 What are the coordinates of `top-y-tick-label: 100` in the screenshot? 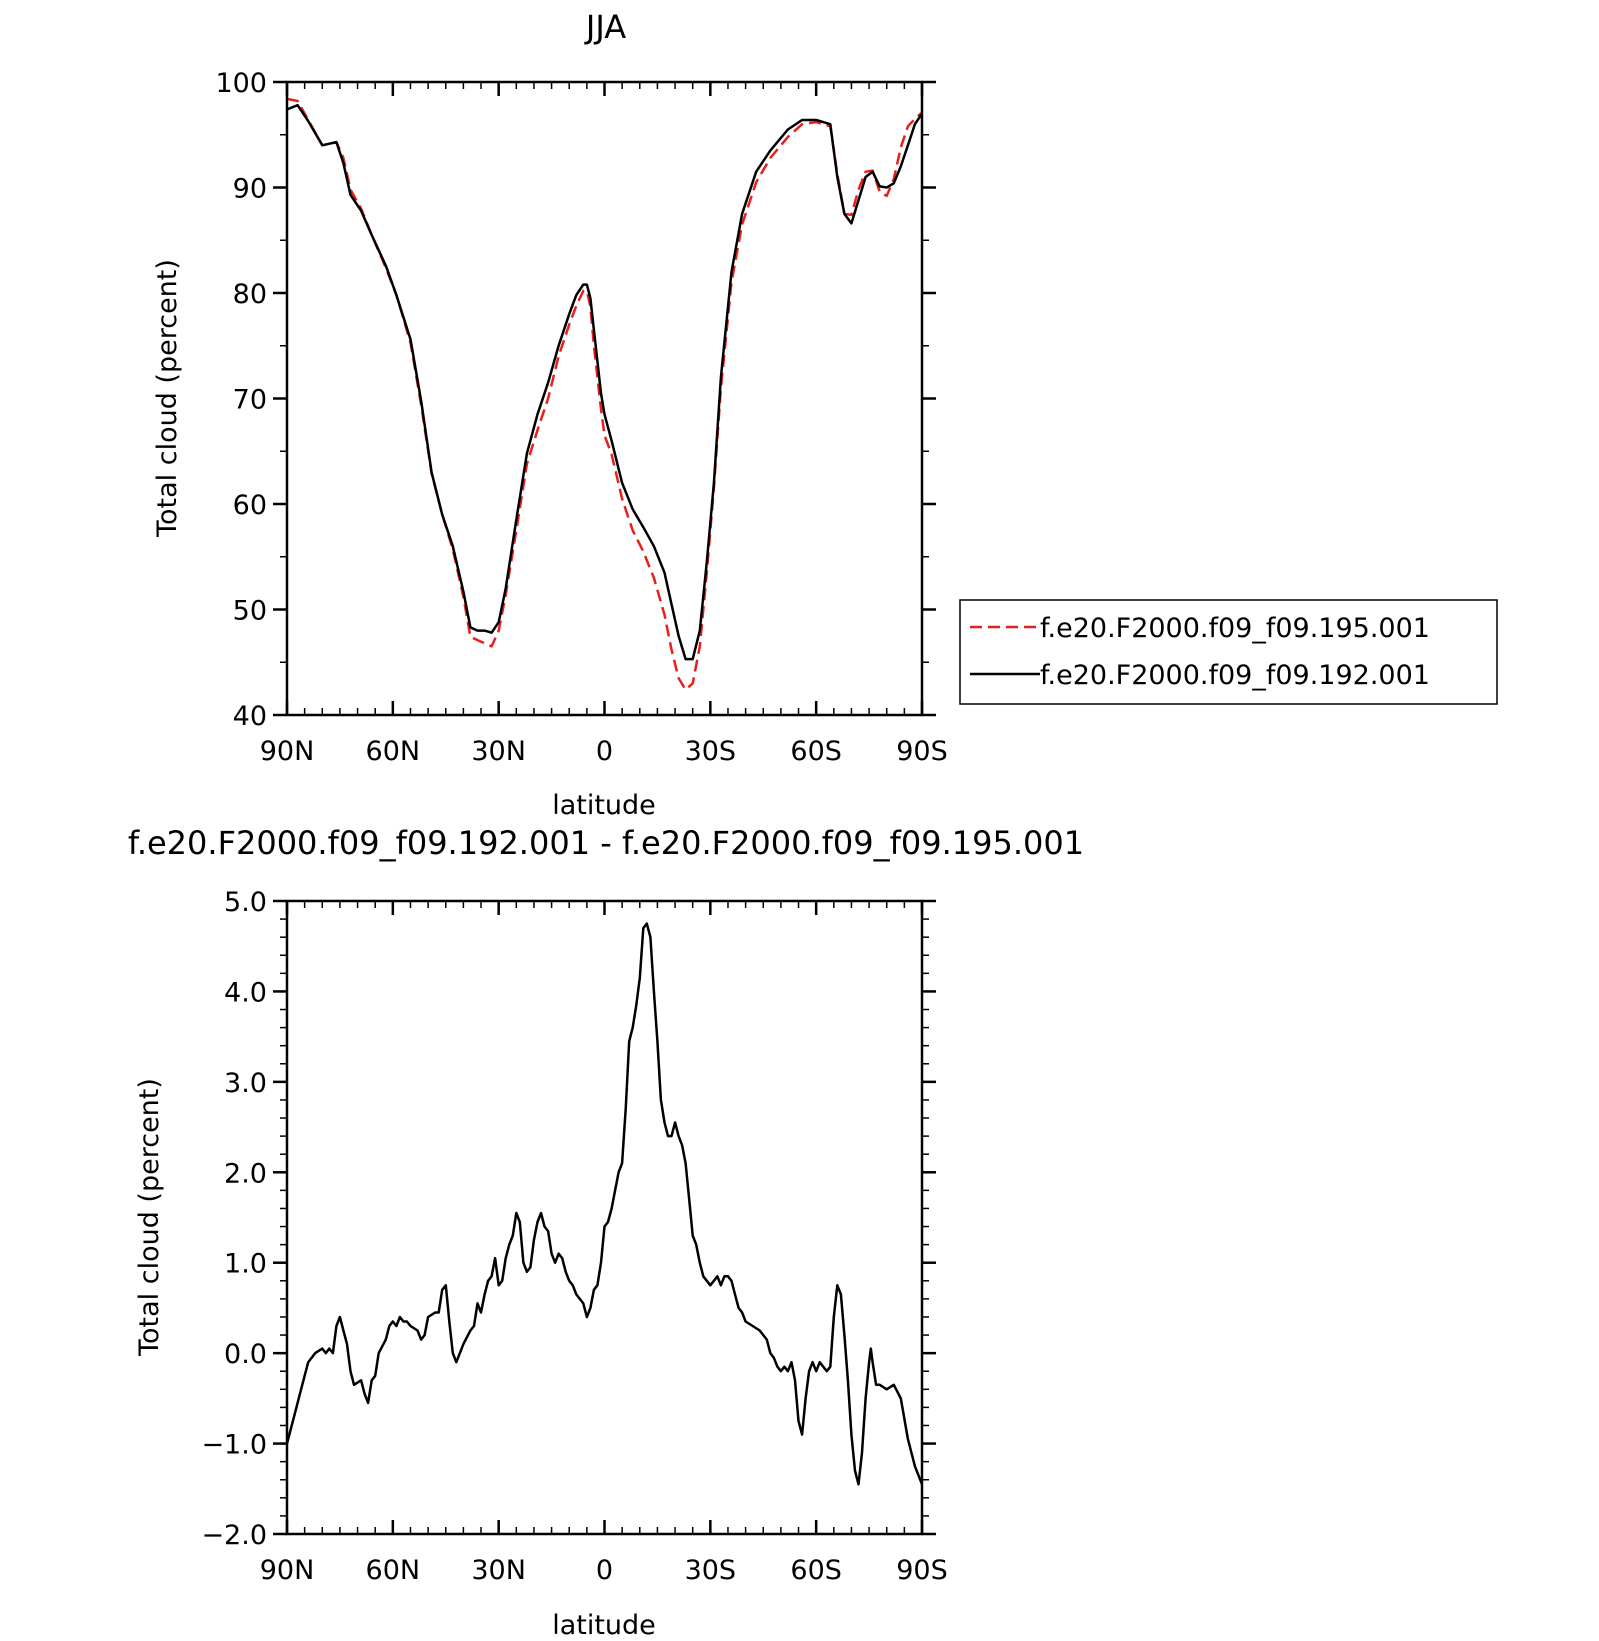 It's located at (241, 83).